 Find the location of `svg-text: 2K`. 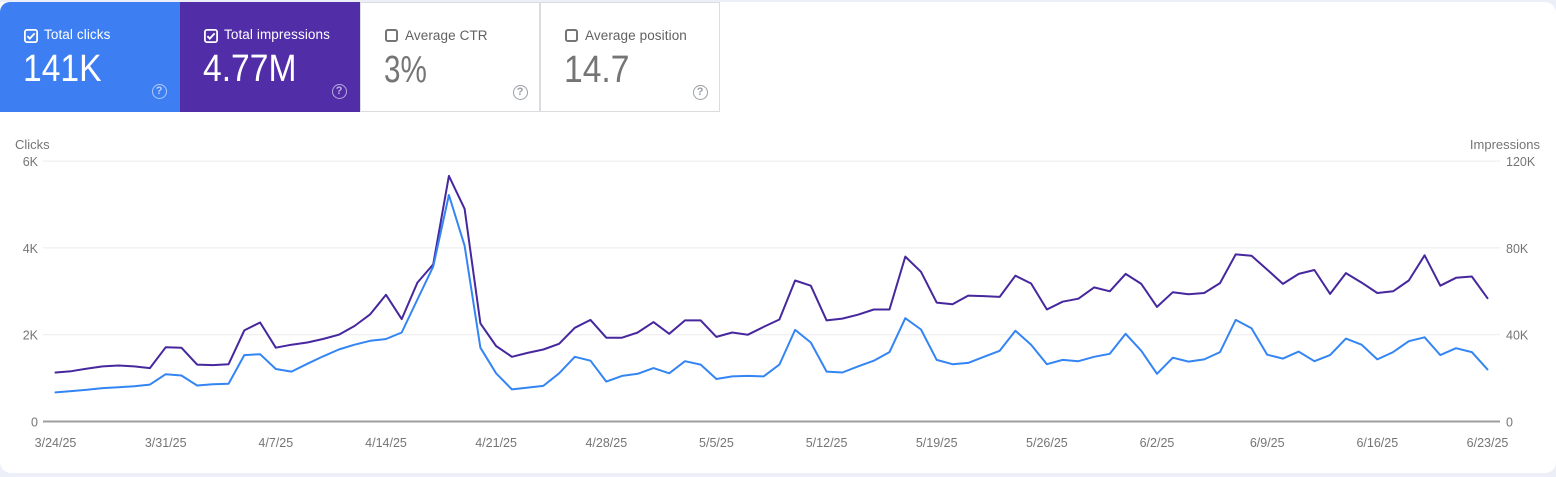

svg-text: 2K is located at coordinates (31, 336).